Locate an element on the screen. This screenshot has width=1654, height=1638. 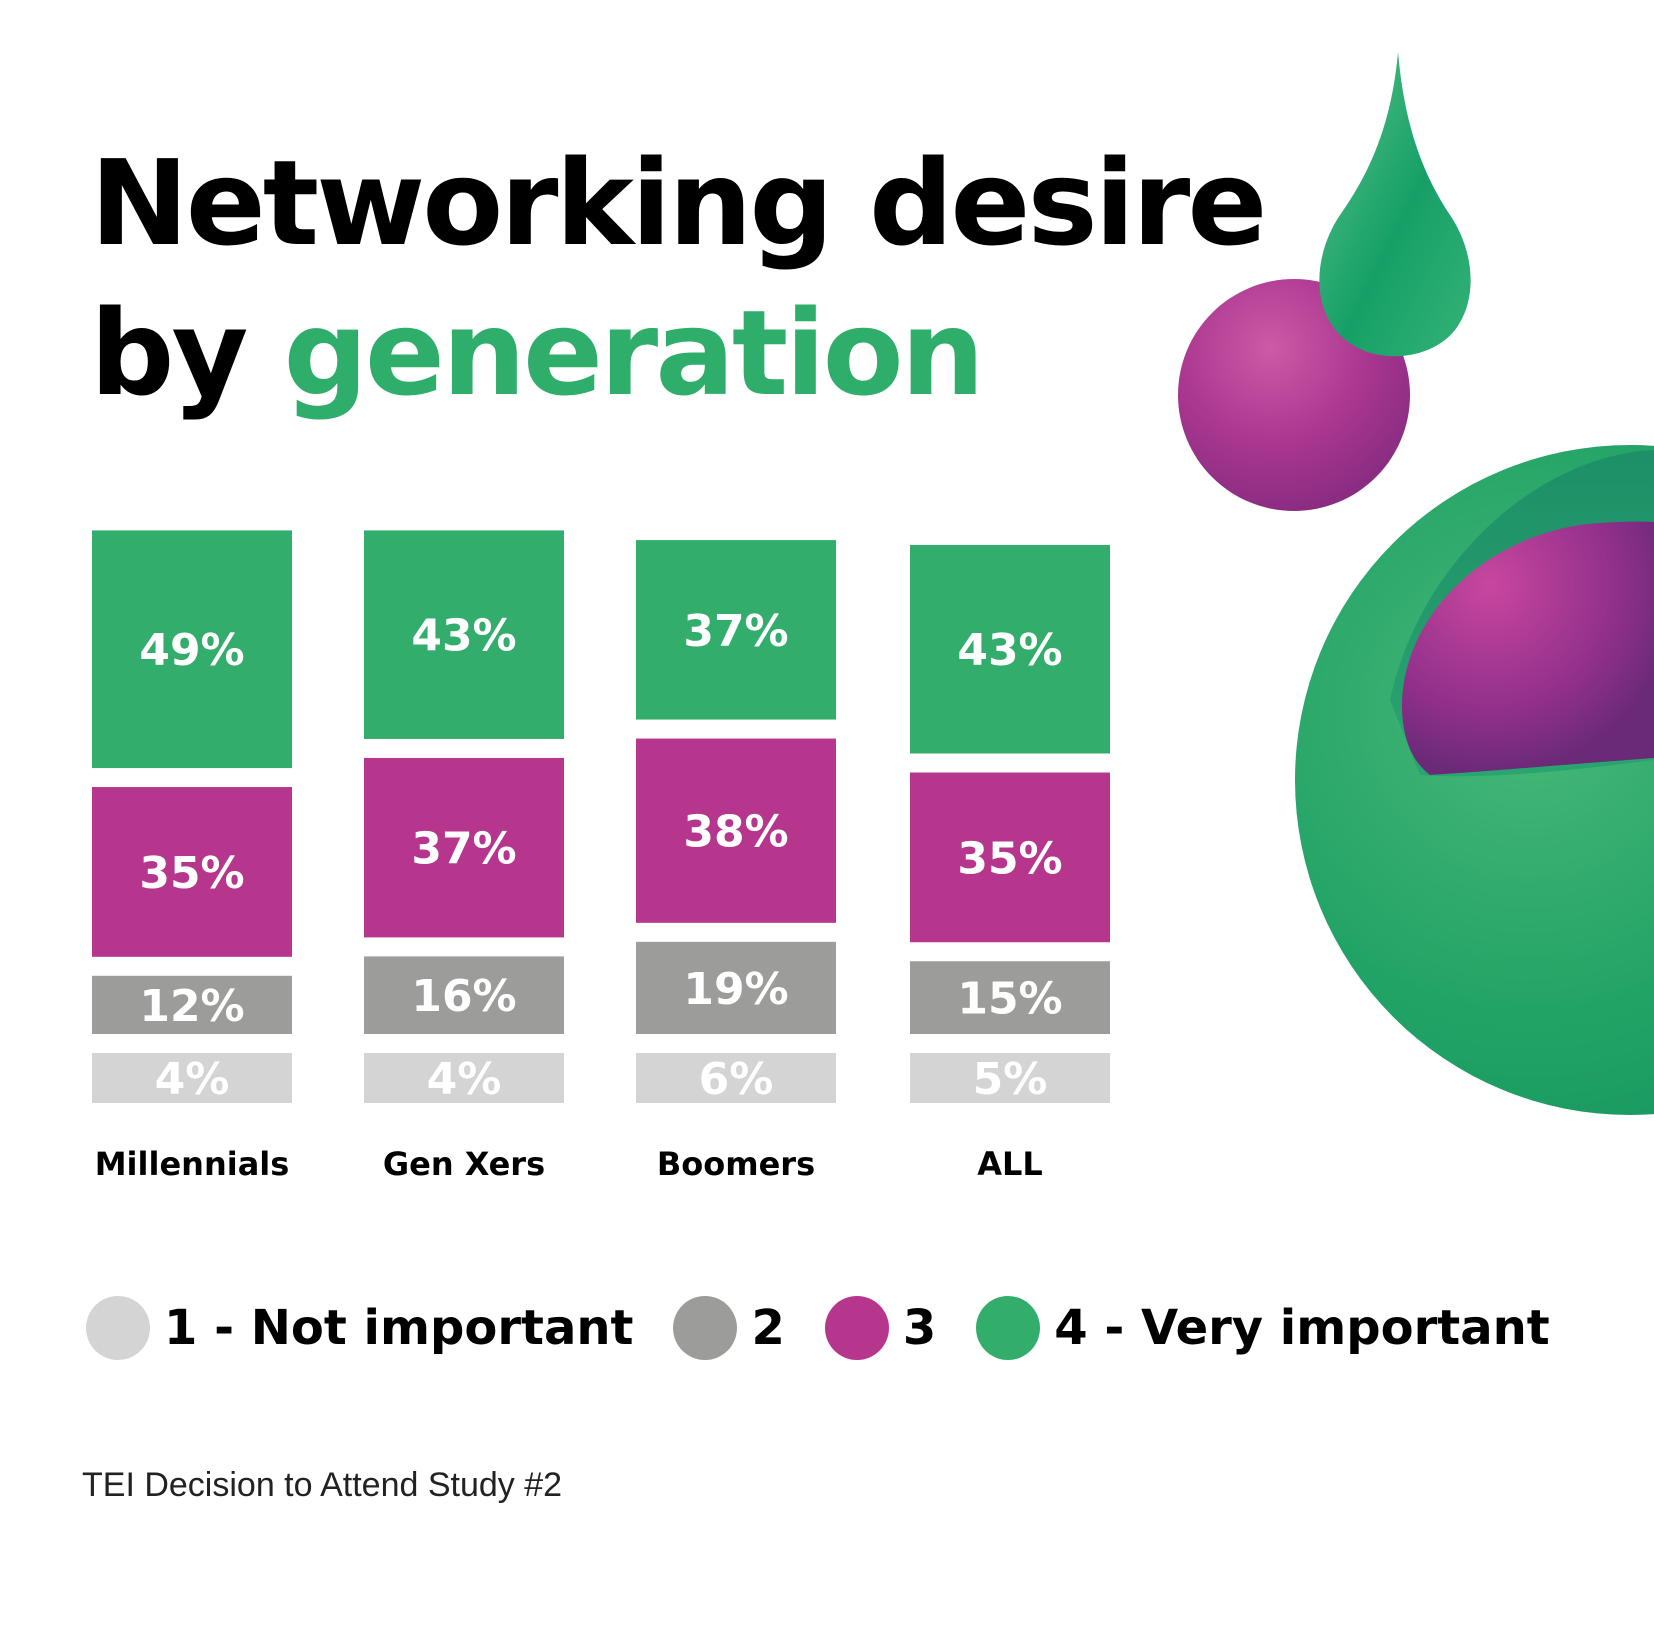
legend-item: 4 - Very important is located at coordinates (1263, 1328).